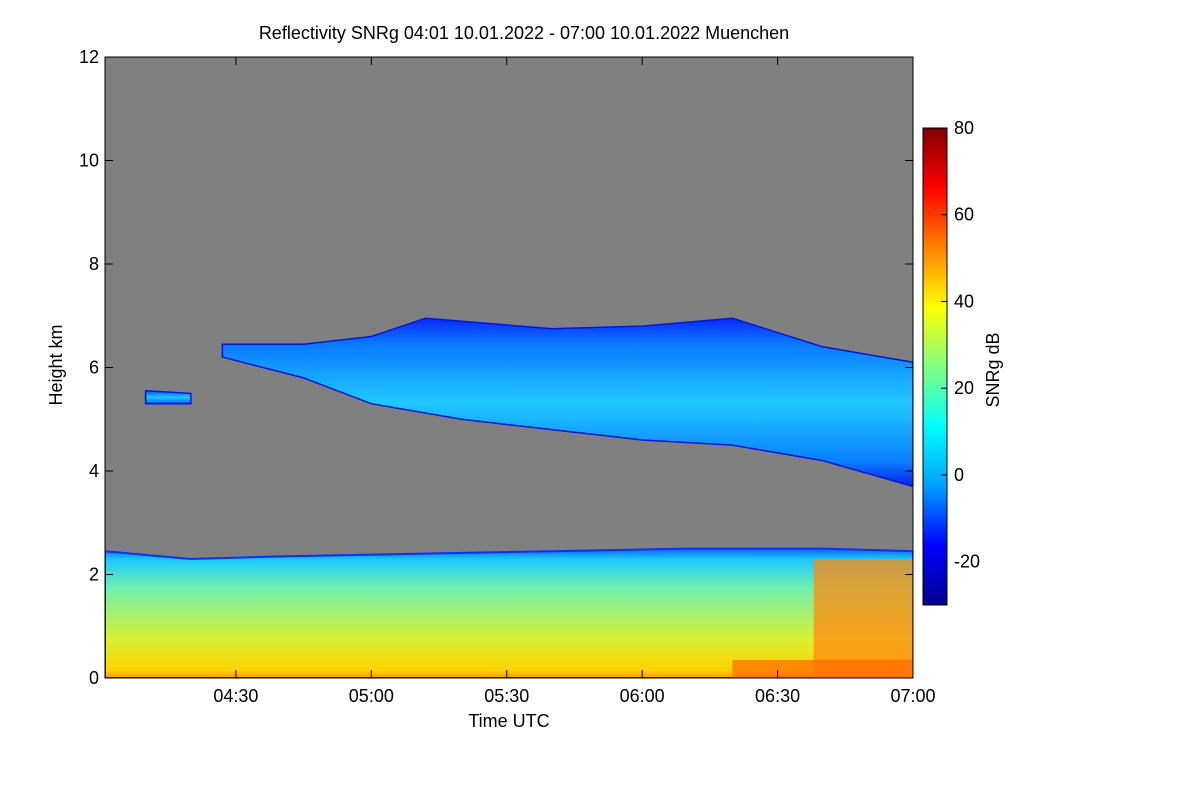 This screenshot has height=800, width=1200. What do you see at coordinates (94, 575) in the screenshot?
I see `y-tick-label: 2` at bounding box center [94, 575].